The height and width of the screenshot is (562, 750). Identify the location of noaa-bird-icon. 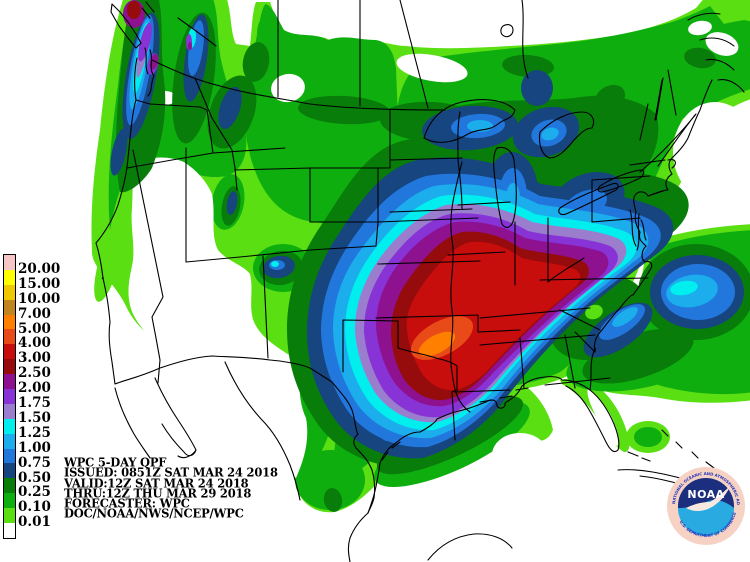
(708, 498).